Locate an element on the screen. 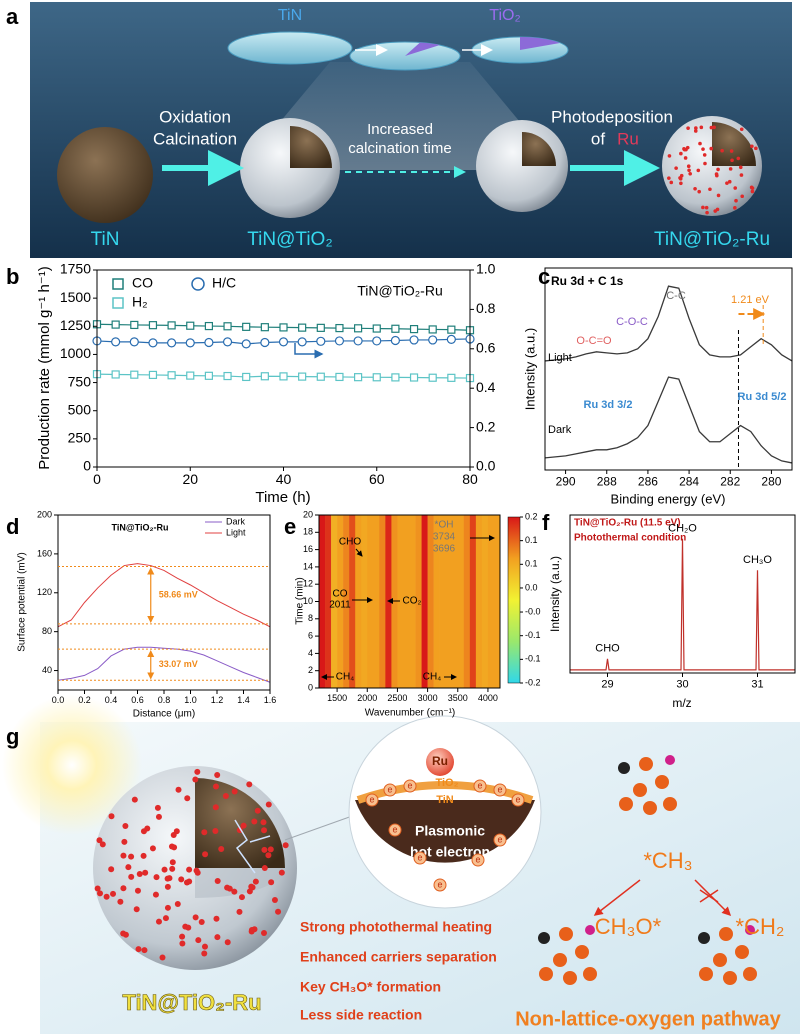 This screenshot has height=1034, width=800. y-tick-label: 80 is located at coordinates (47, 631).